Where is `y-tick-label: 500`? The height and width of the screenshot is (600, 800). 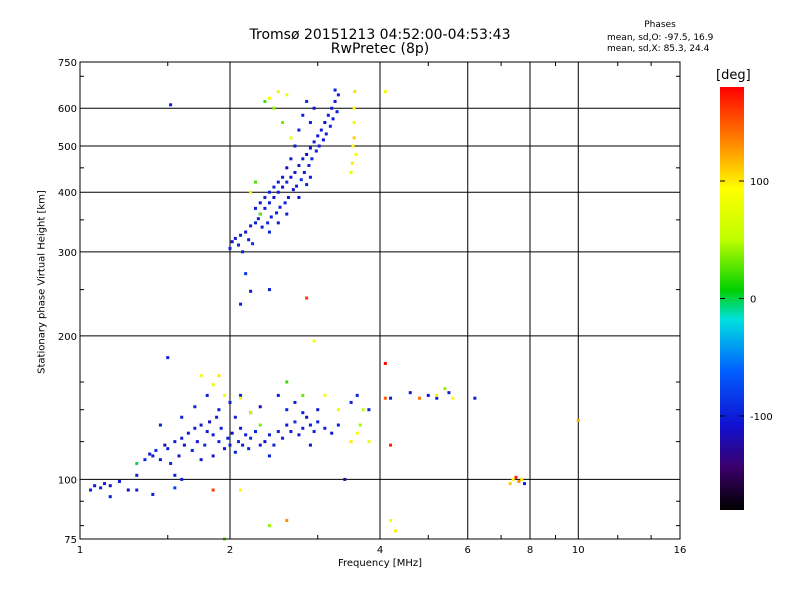 y-tick-label: 500 is located at coordinates (67, 147).